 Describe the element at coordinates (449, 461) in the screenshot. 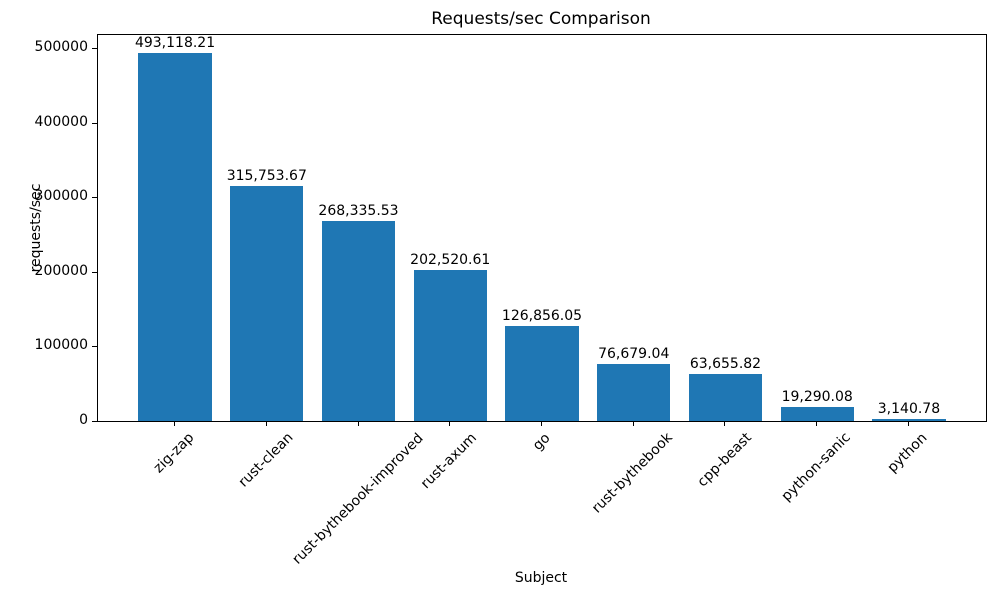

I see `x-tick-label: rust-axum` at that location.